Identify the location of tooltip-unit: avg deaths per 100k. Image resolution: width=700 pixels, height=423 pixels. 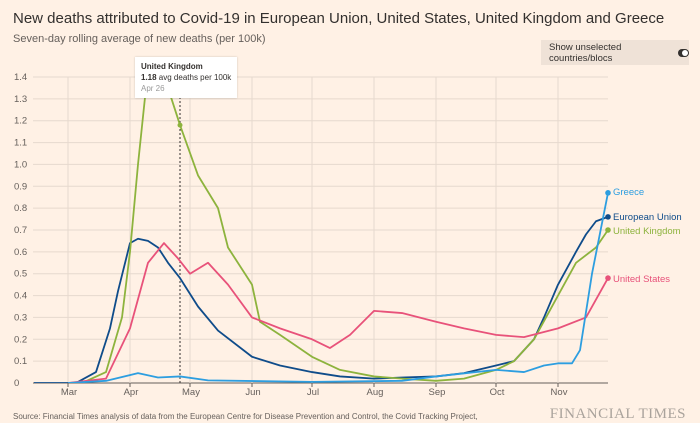
(194, 77).